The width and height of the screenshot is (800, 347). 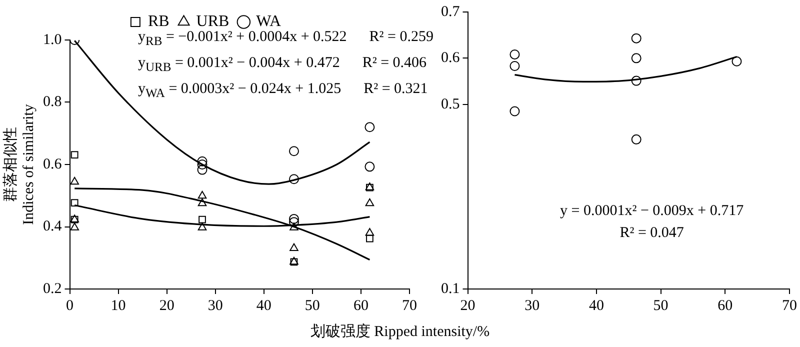 I want to click on y-tick-label: 0.7, so click(x=450, y=12).